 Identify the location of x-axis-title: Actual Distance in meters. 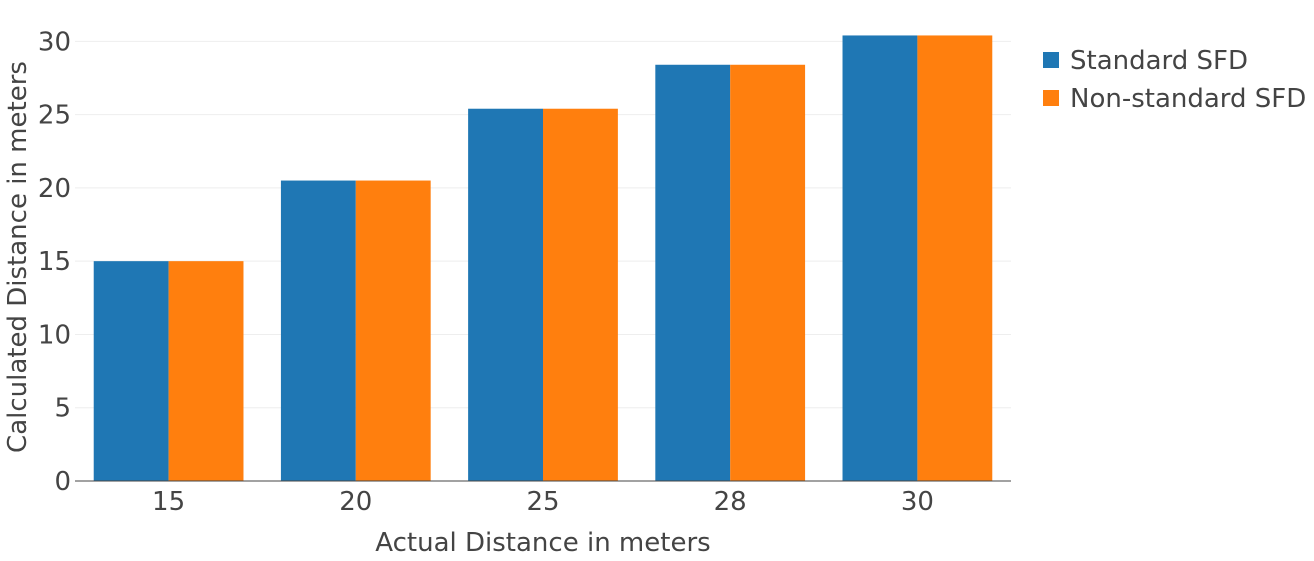
(542, 542).